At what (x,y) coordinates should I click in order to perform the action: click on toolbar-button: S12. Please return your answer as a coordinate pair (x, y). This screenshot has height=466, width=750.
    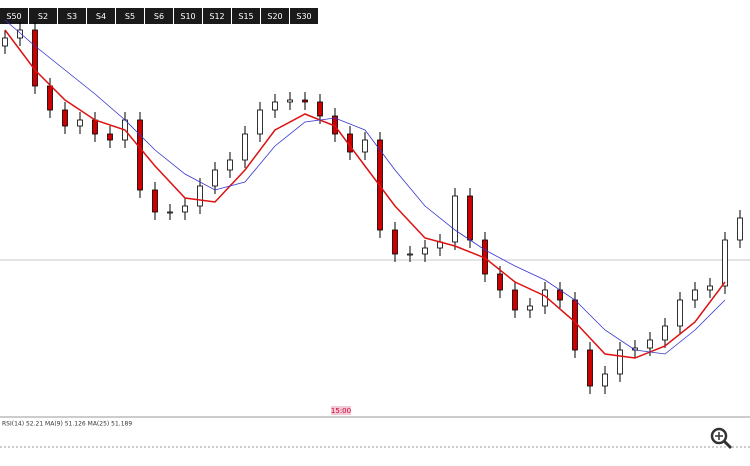
    Looking at the image, I should click on (217, 16).